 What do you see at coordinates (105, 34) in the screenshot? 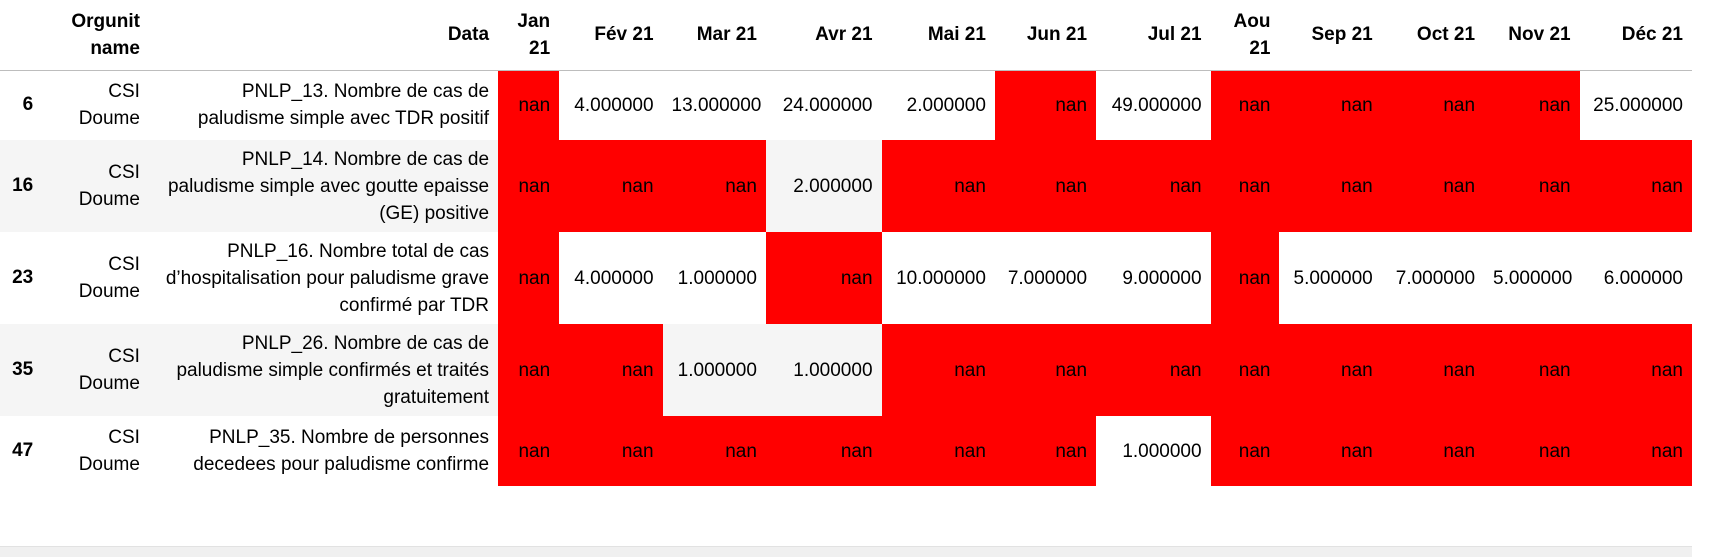
I see `header-orgunit-name: Orgunit name` at bounding box center [105, 34].